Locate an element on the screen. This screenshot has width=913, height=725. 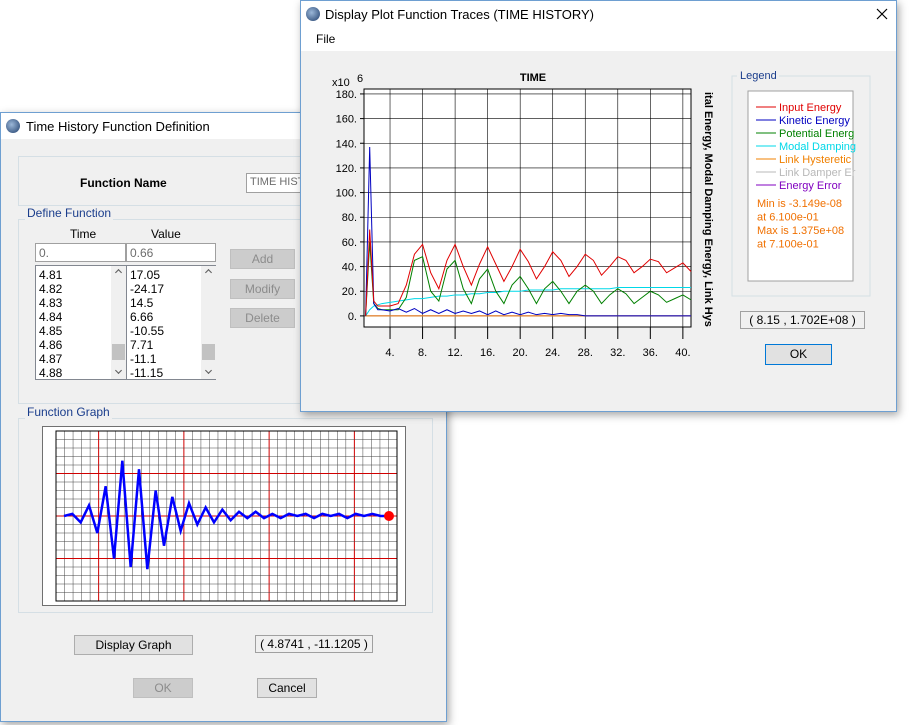
function-graph is located at coordinates (224, 516).